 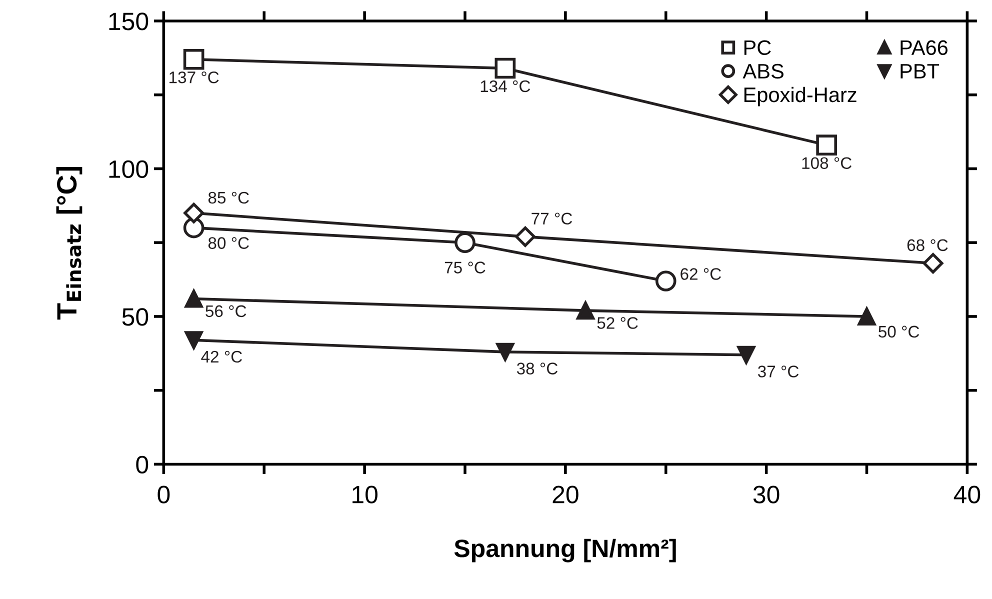 What do you see at coordinates (228, 198) in the screenshot?
I see `data-label: 85 °C` at bounding box center [228, 198].